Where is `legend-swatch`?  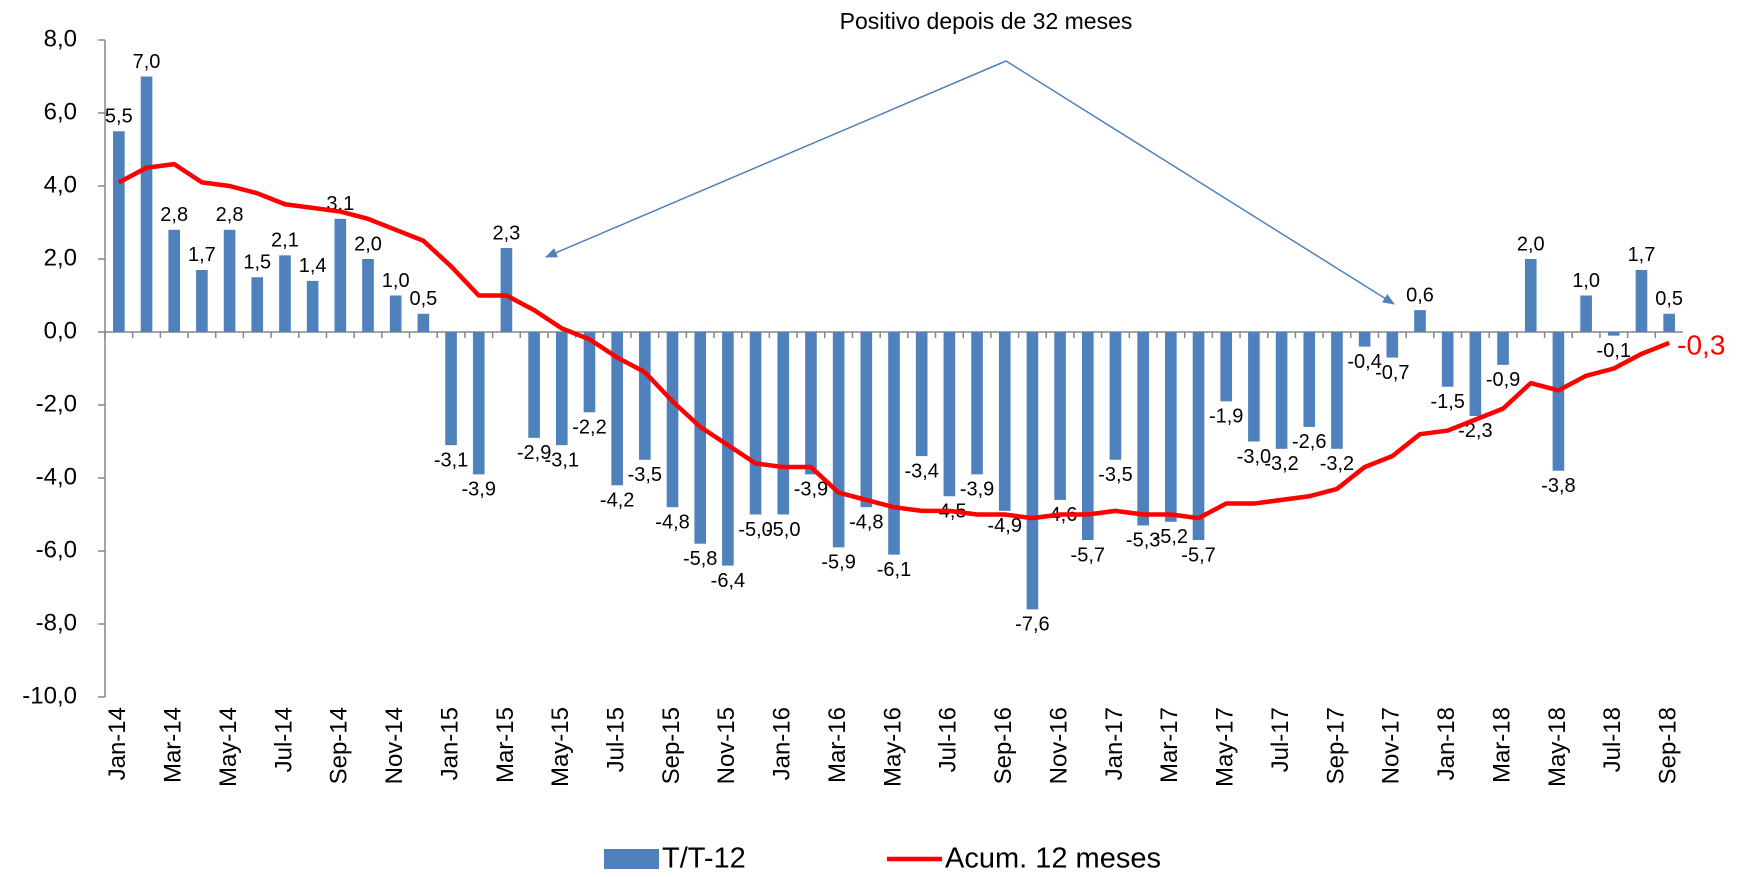
legend-swatch is located at coordinates (631, 859).